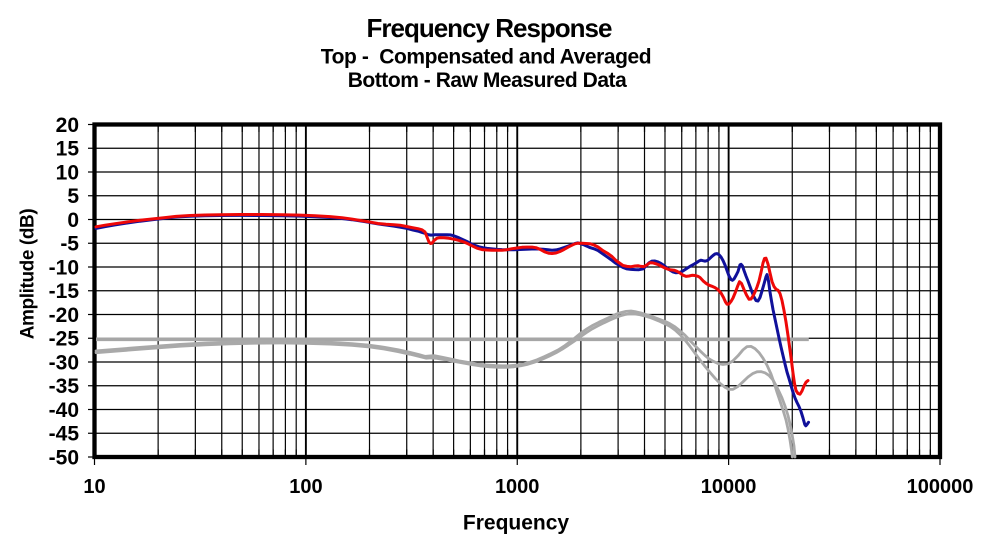 This screenshot has width=993, height=546. Describe the element at coordinates (73, 196) in the screenshot. I see `svg-text: 5` at that location.